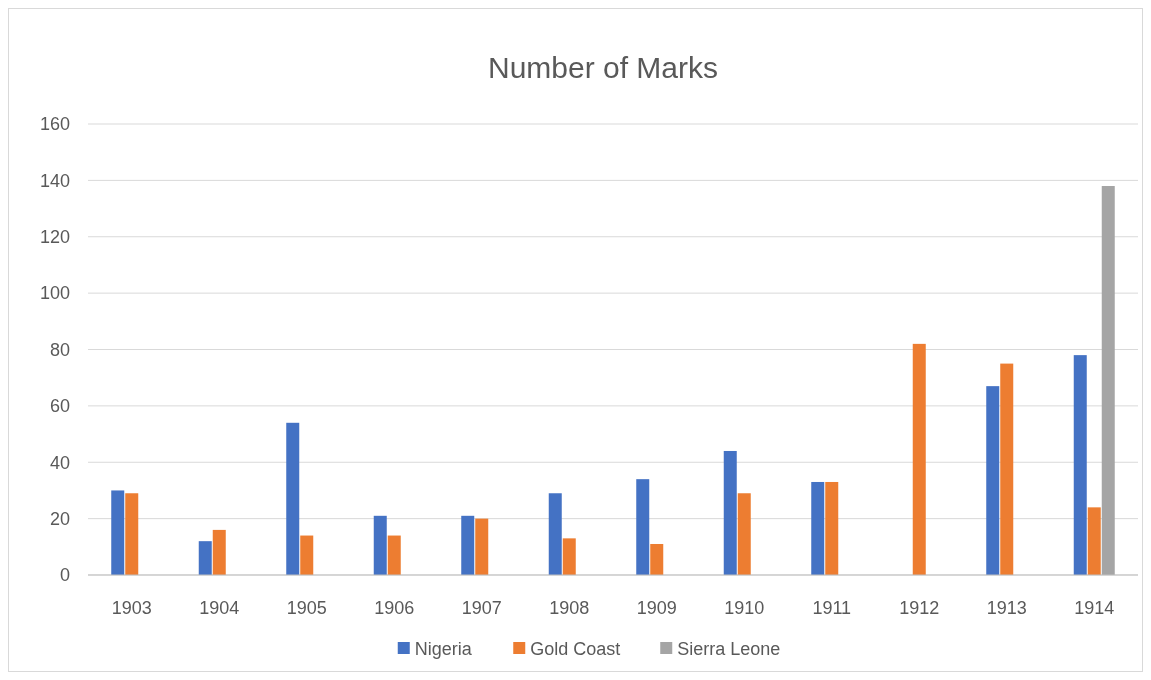  I want to click on x-tick-label: 1913, so click(1006, 608).